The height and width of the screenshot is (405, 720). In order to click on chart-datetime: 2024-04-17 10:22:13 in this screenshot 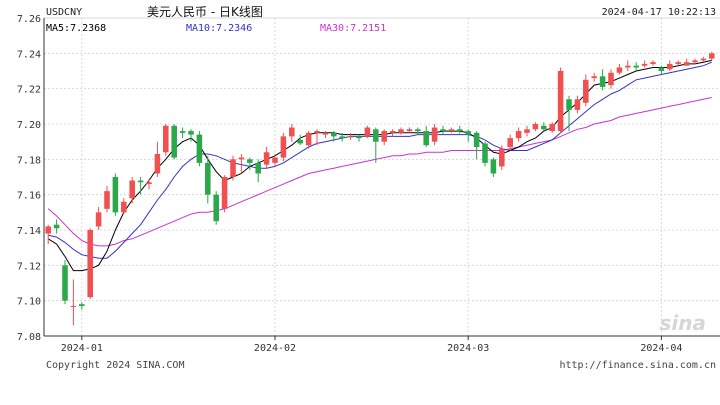, I will do `click(659, 12)`.